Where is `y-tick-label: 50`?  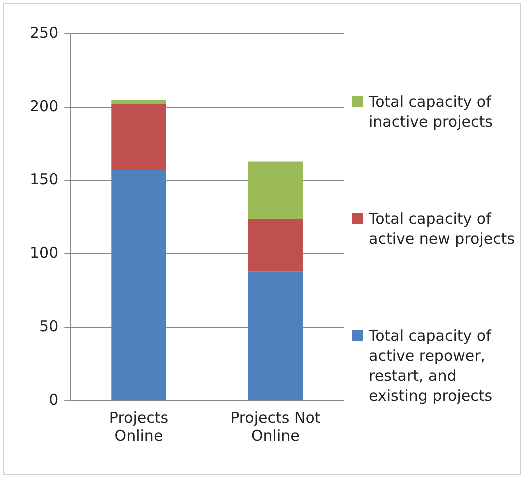 y-tick-label: 50 is located at coordinates (49, 326).